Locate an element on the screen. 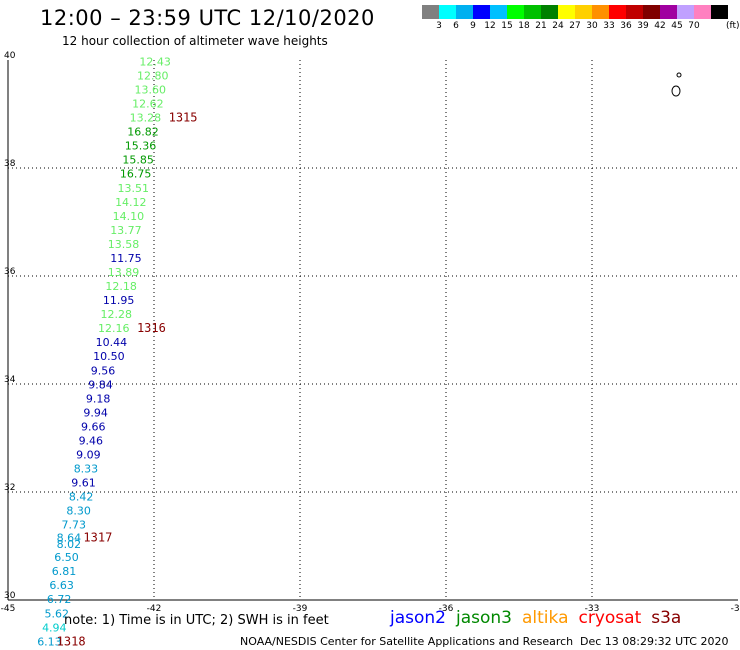 The height and width of the screenshot is (650, 740). wave-height-label: 13.58 is located at coordinates (123, 244).